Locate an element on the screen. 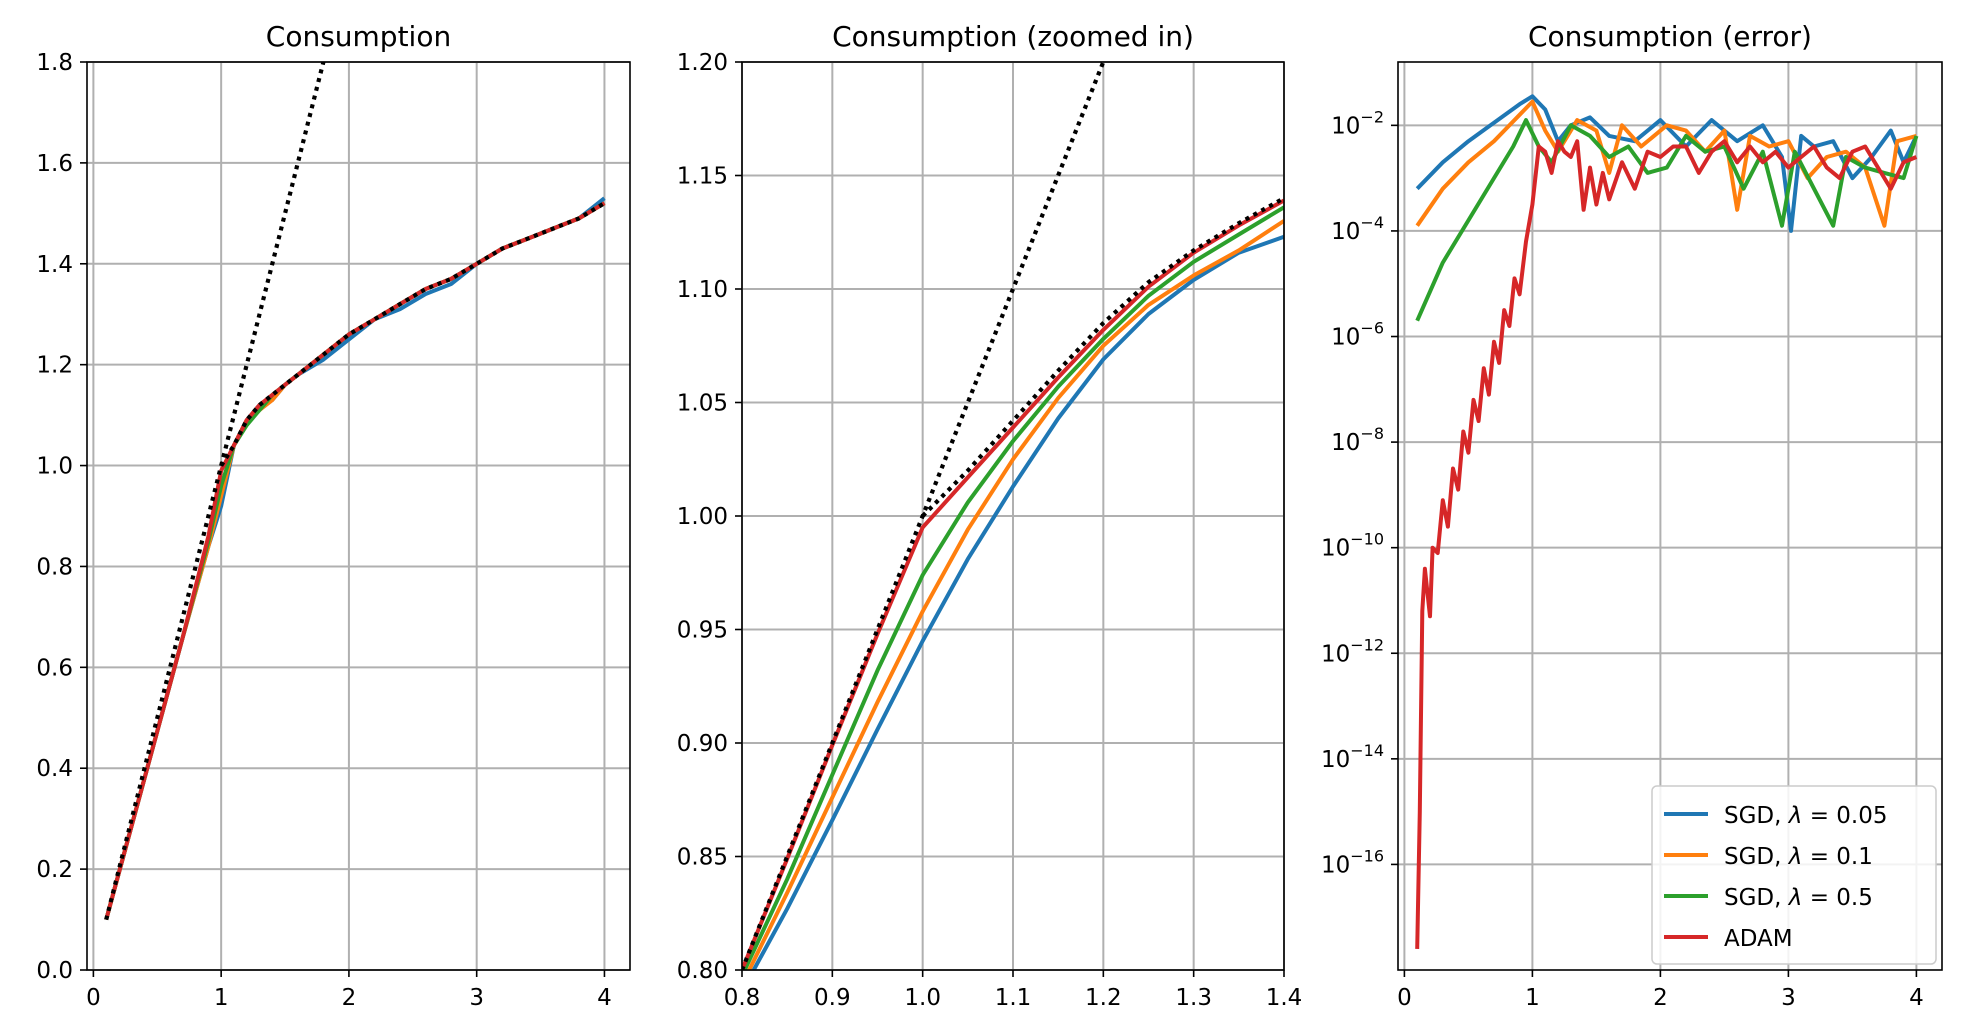 The width and height of the screenshot is (1964, 1035). y-tick-label: 1.20 is located at coordinates (702, 63).